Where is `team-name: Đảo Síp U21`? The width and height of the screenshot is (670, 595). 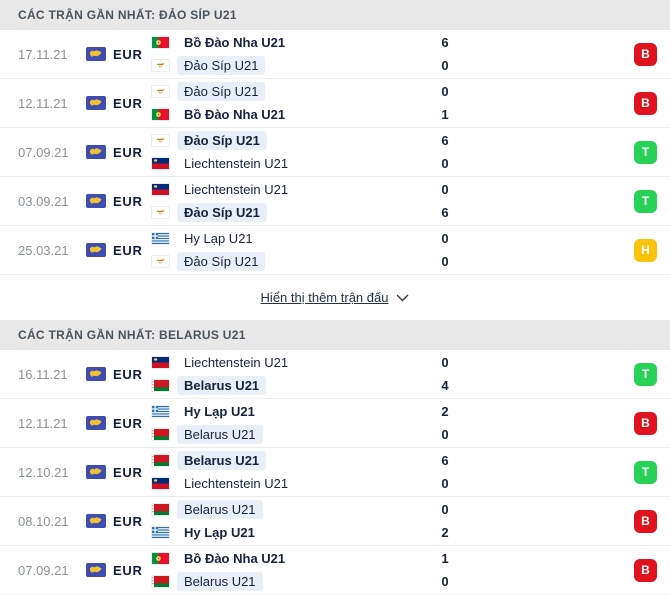 team-name: Đảo Síp U21 is located at coordinates (221, 91).